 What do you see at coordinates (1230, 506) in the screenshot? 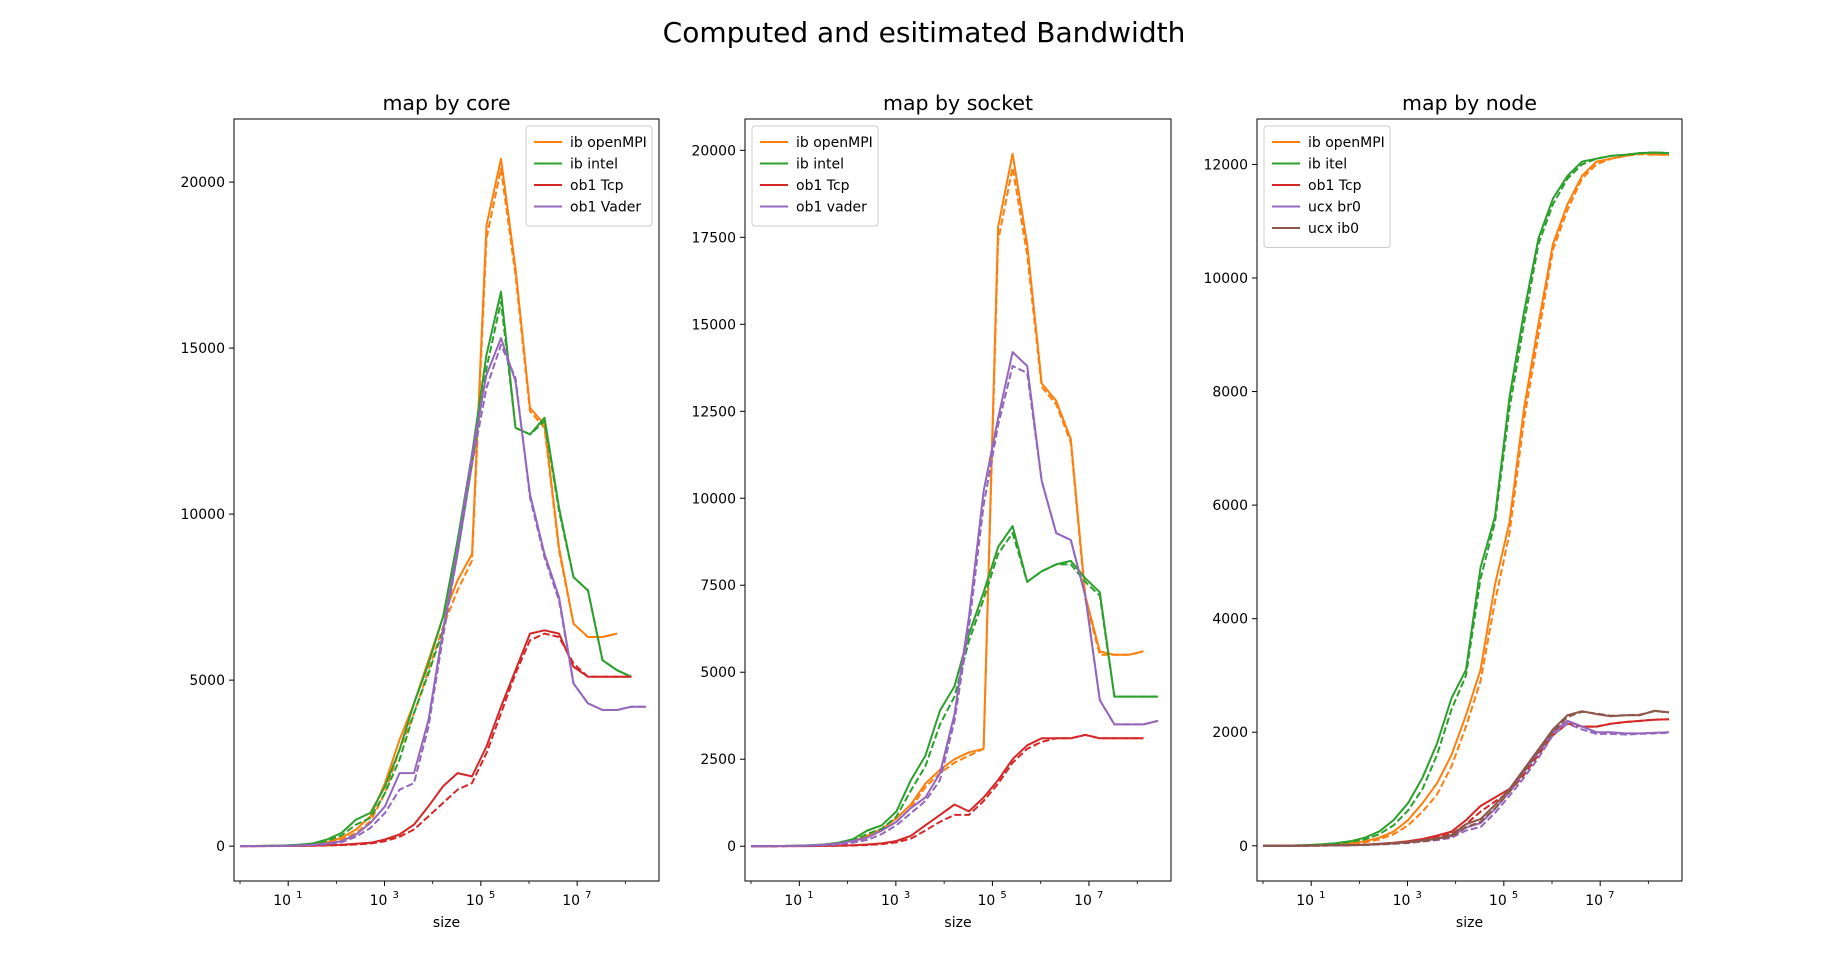
I see `y-tick-label: 6000` at bounding box center [1230, 506].